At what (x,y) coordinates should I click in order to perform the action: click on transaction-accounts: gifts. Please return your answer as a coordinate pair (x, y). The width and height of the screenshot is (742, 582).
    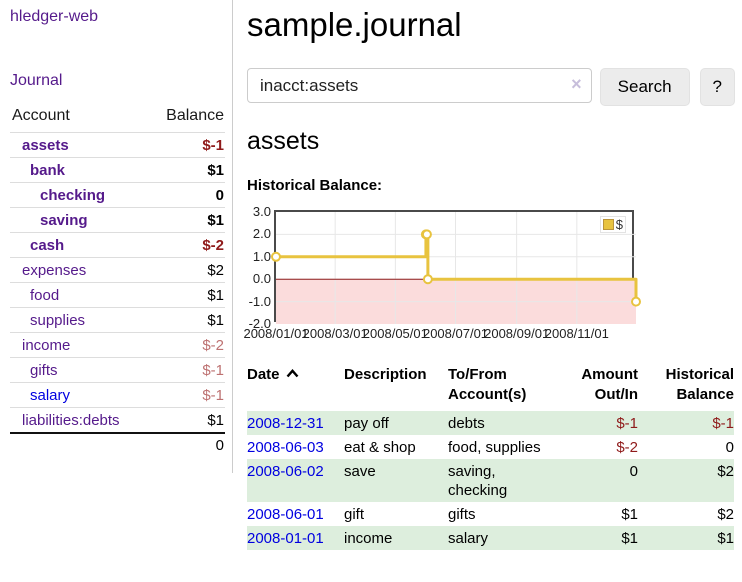
    Looking at the image, I should click on (462, 514).